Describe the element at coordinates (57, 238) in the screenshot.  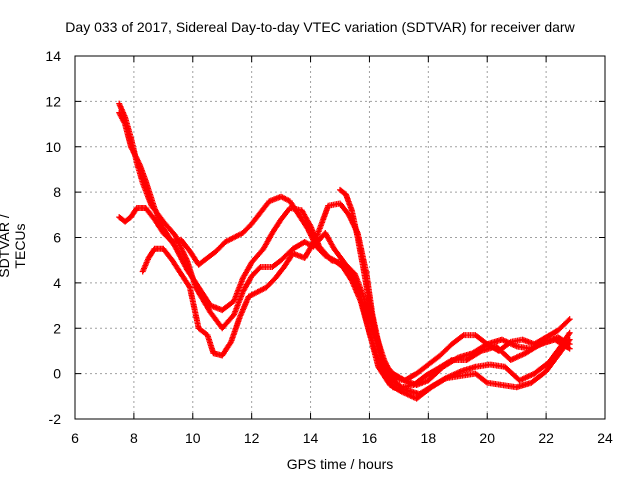
I see `y-tick-label: 6` at that location.